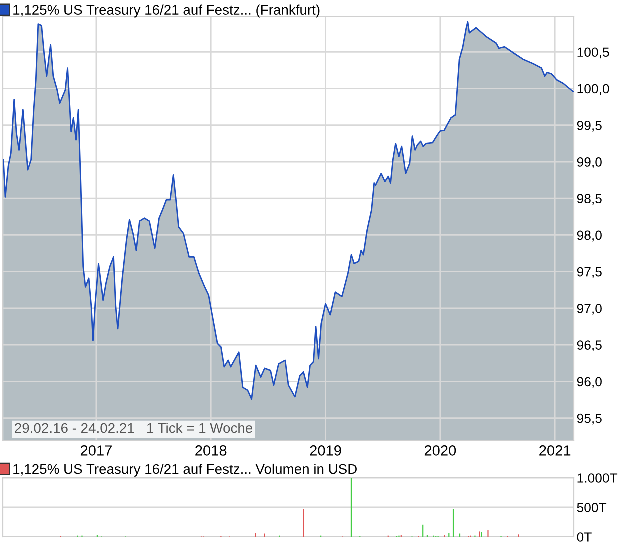 This screenshot has width=620, height=546. I want to click on x-tick-label: 2018, so click(211, 451).